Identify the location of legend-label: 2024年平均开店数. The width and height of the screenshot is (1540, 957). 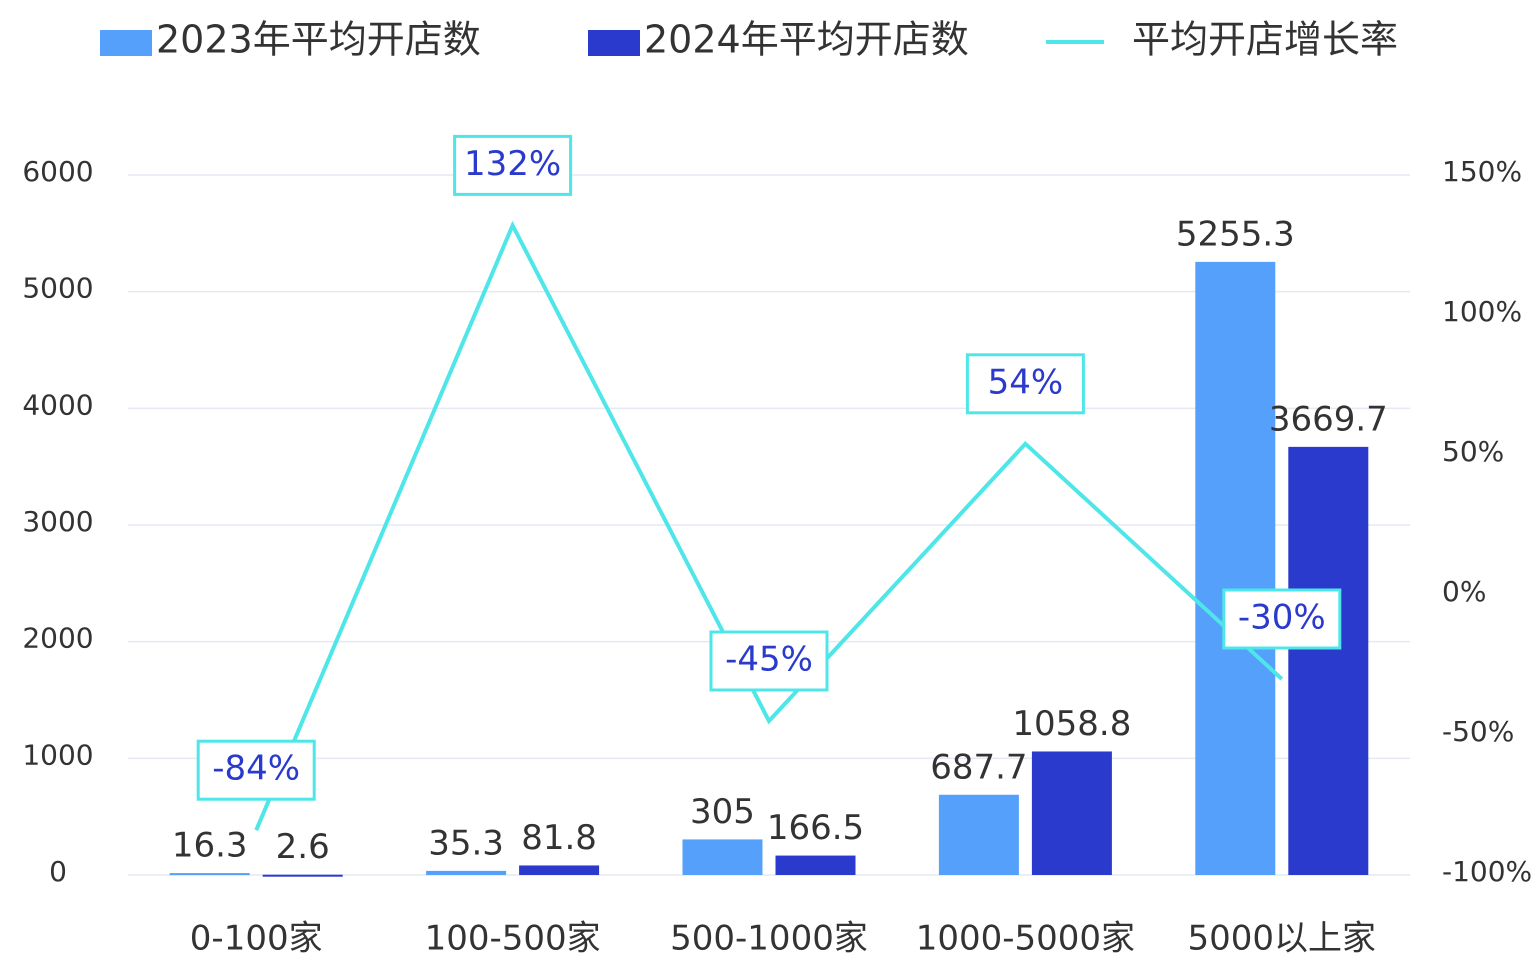
(806, 40).